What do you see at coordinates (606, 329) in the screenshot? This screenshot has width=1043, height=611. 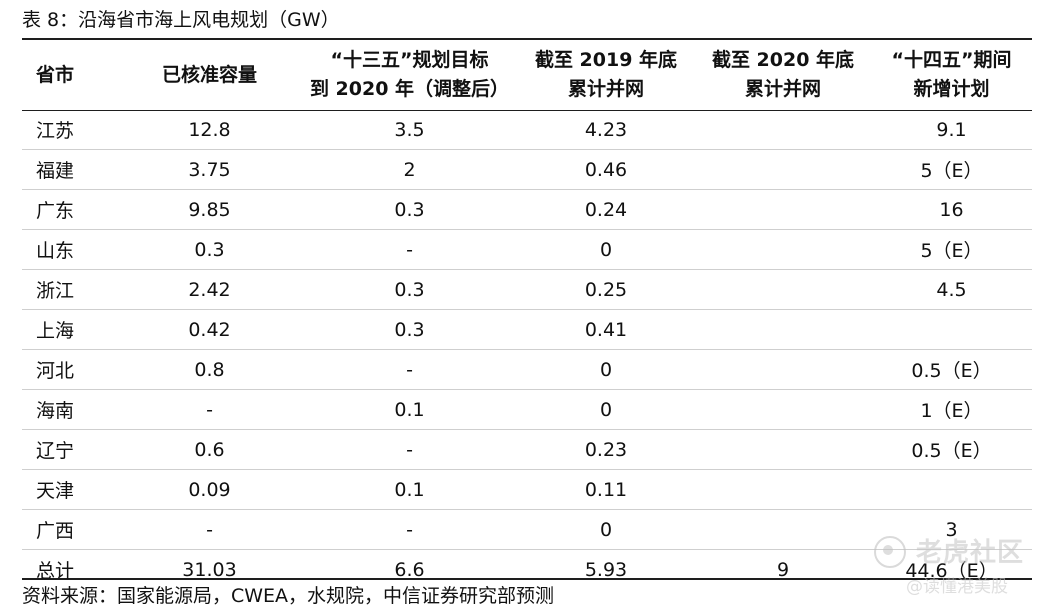 I see `value-cell: 0.41` at bounding box center [606, 329].